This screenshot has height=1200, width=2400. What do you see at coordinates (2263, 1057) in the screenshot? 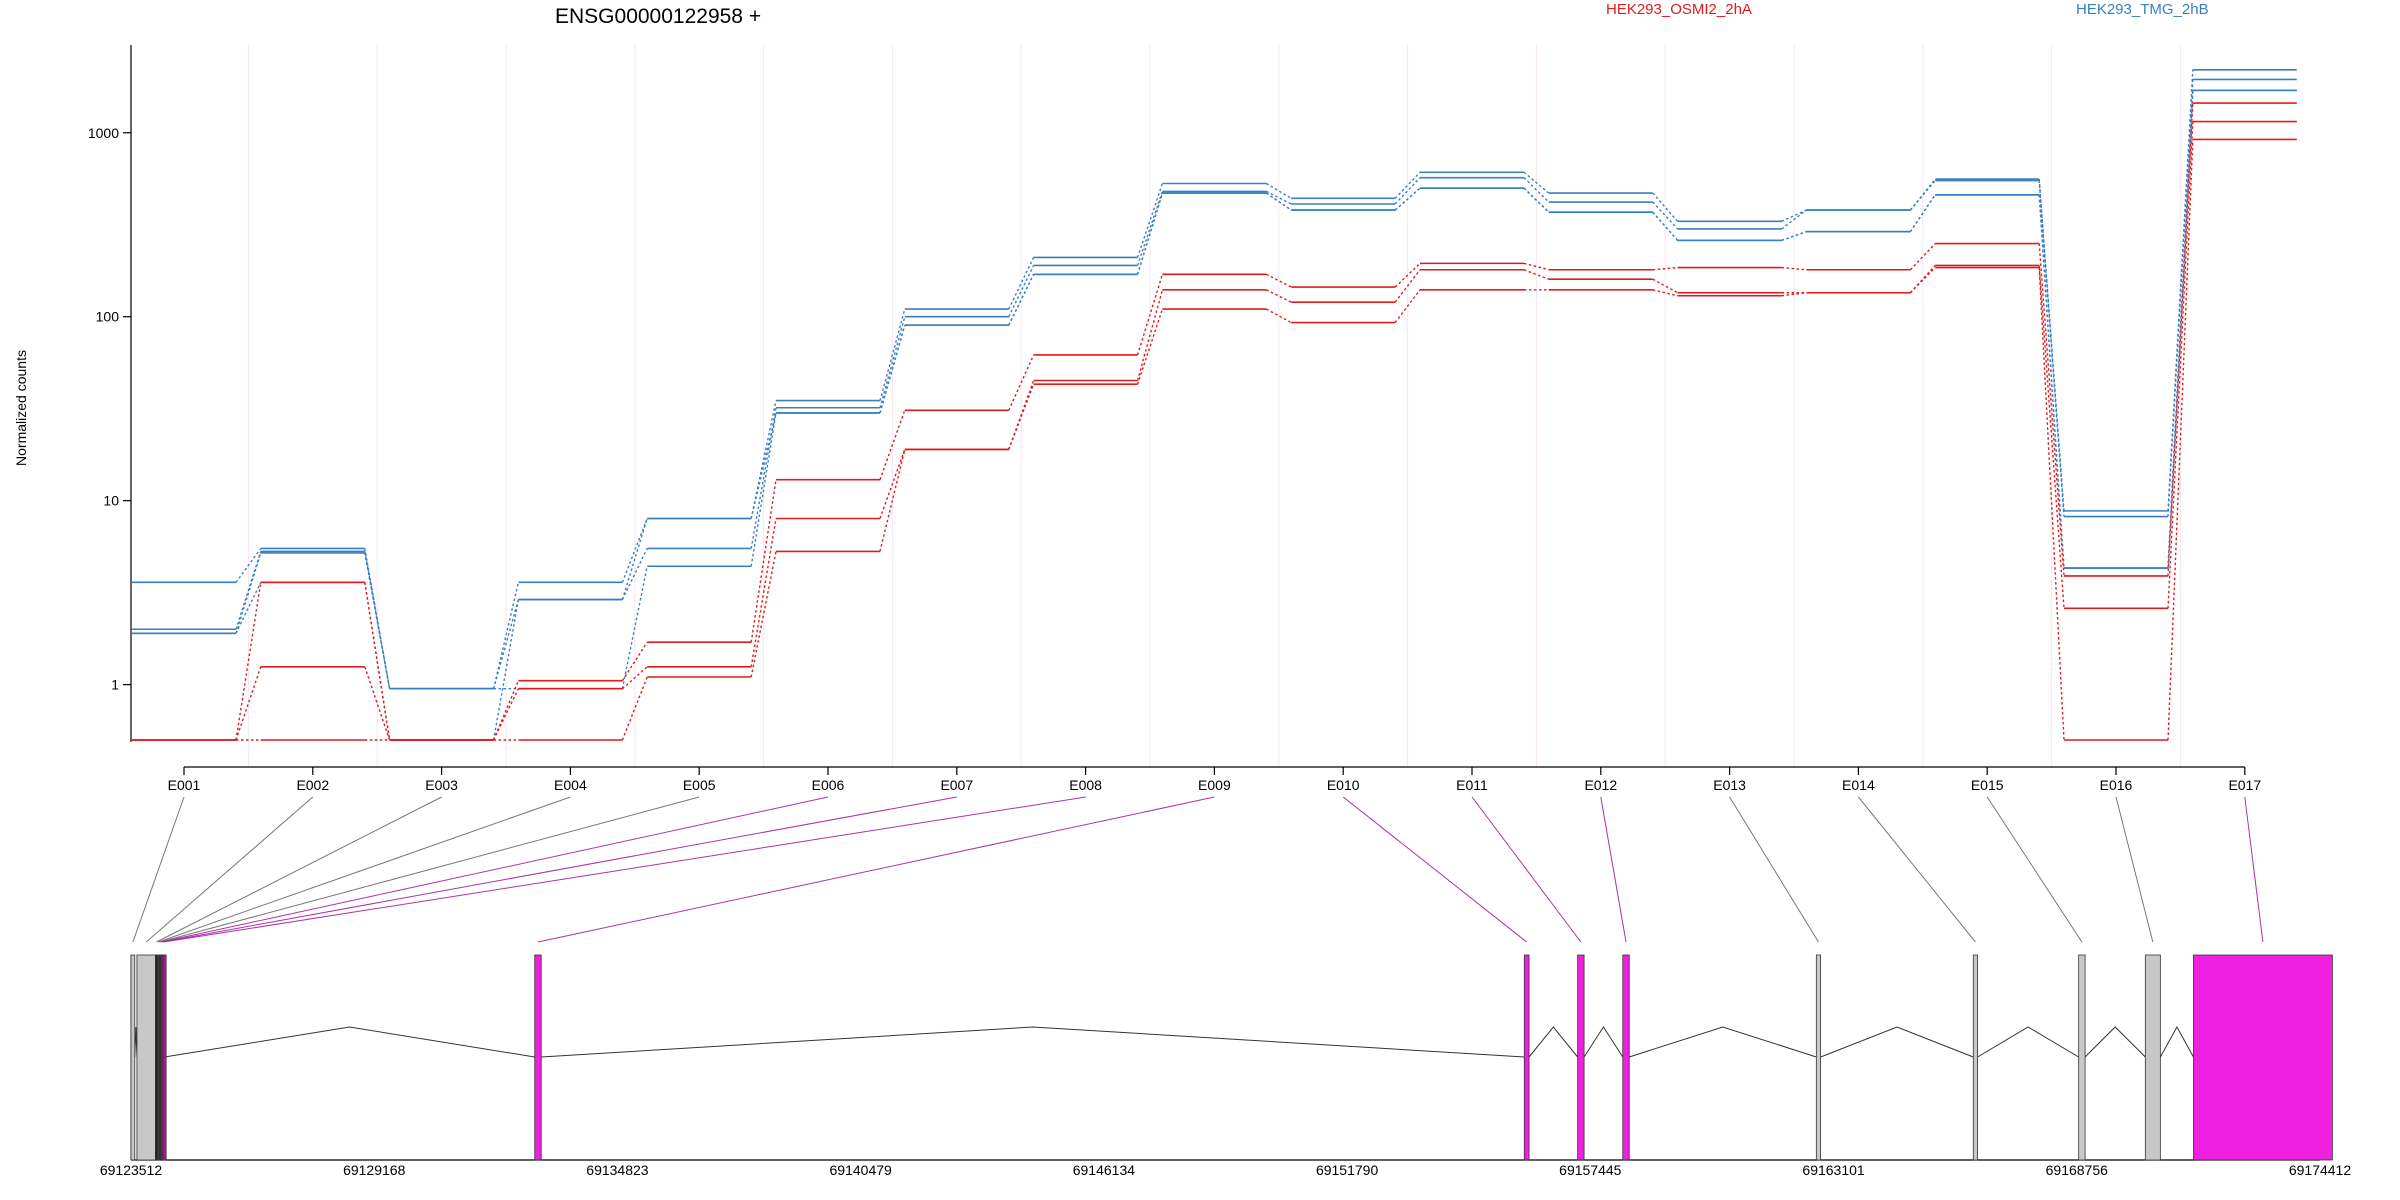
I see `exon-box-e017` at bounding box center [2263, 1057].